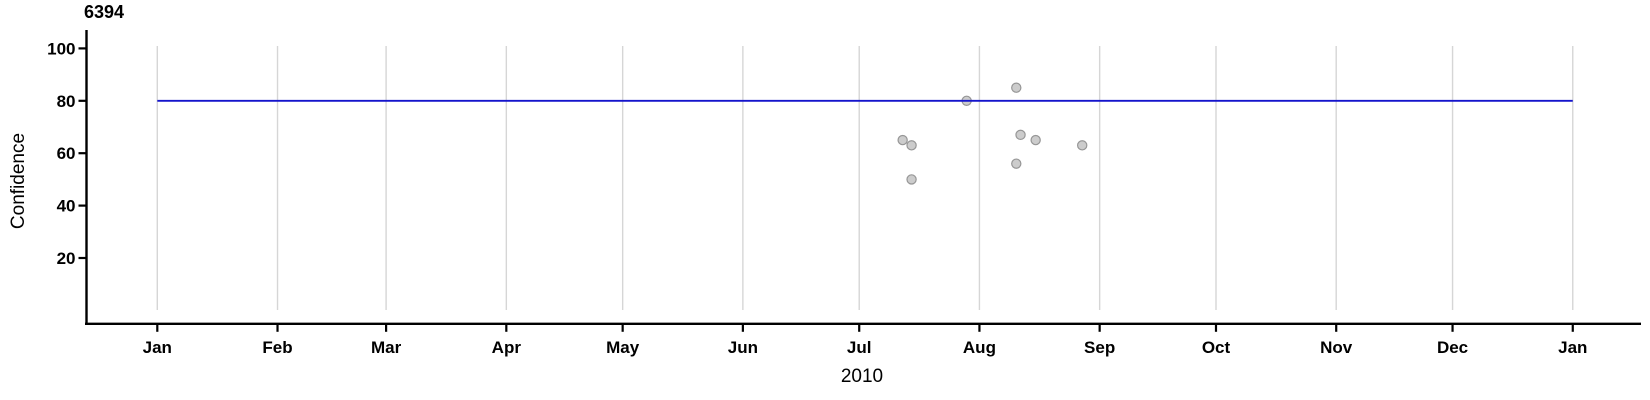 The height and width of the screenshot is (400, 1650). I want to click on x-tick-label: Sep, so click(1099, 347).